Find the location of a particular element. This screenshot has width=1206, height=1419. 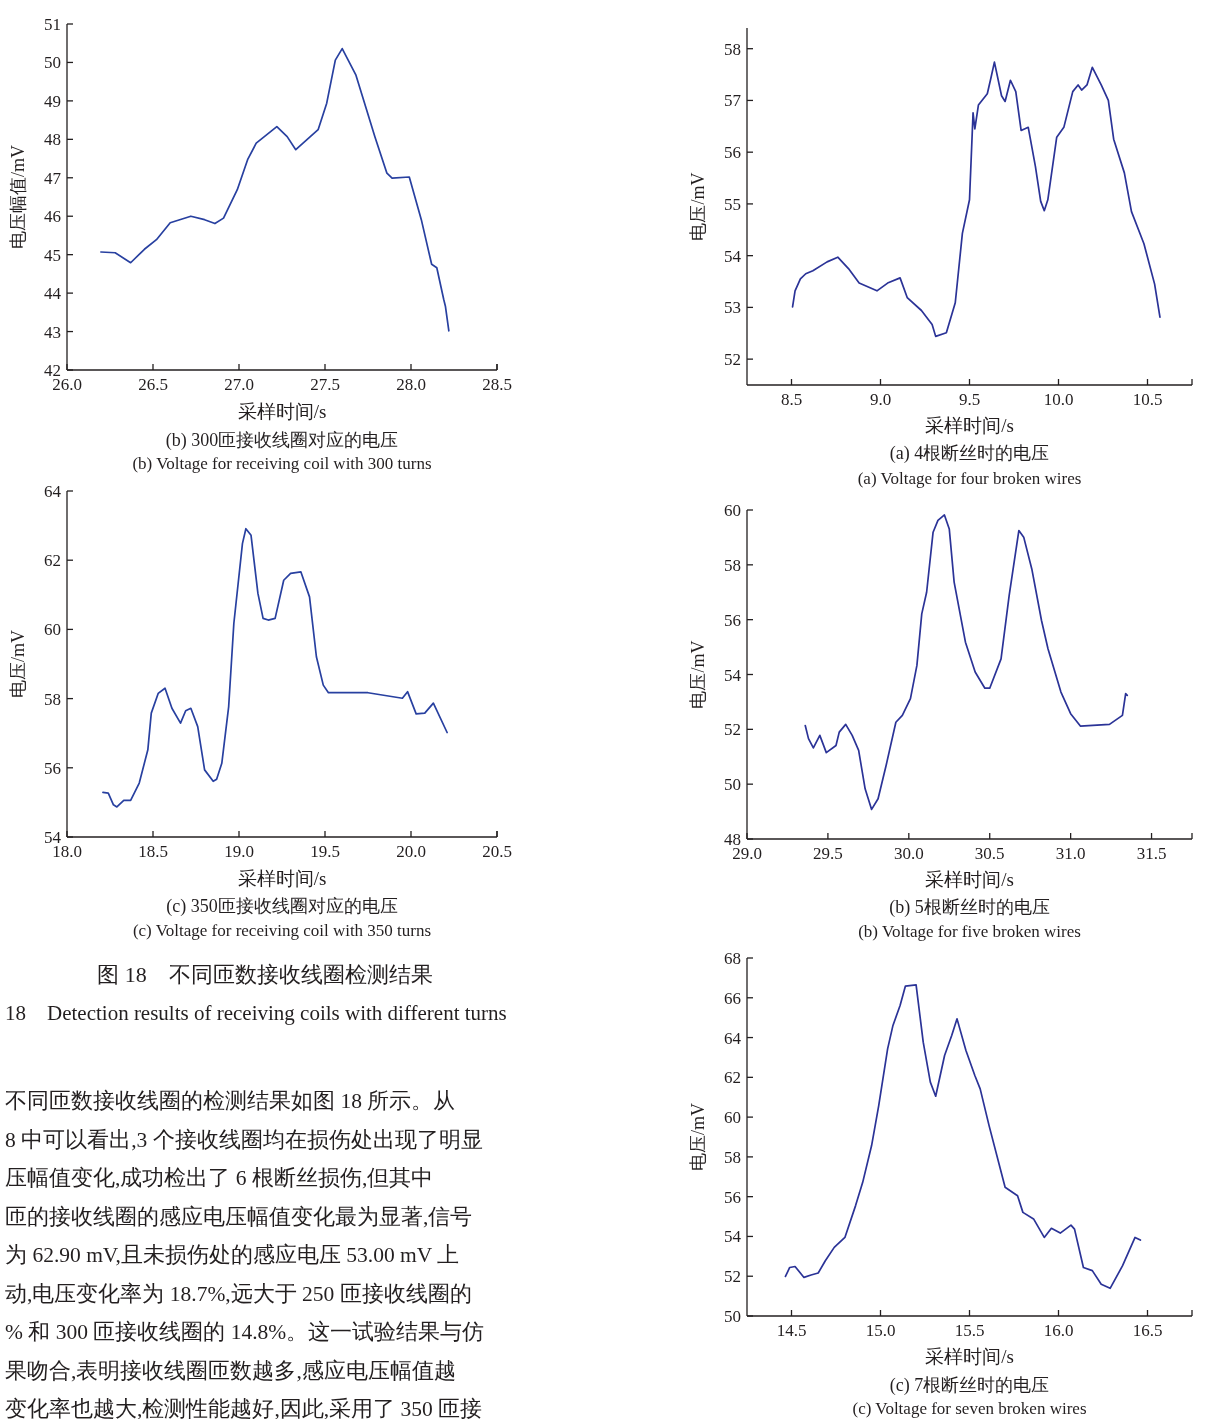

text: (c) 350匝接收线圈对应的电压 is located at coordinates (282, 906).